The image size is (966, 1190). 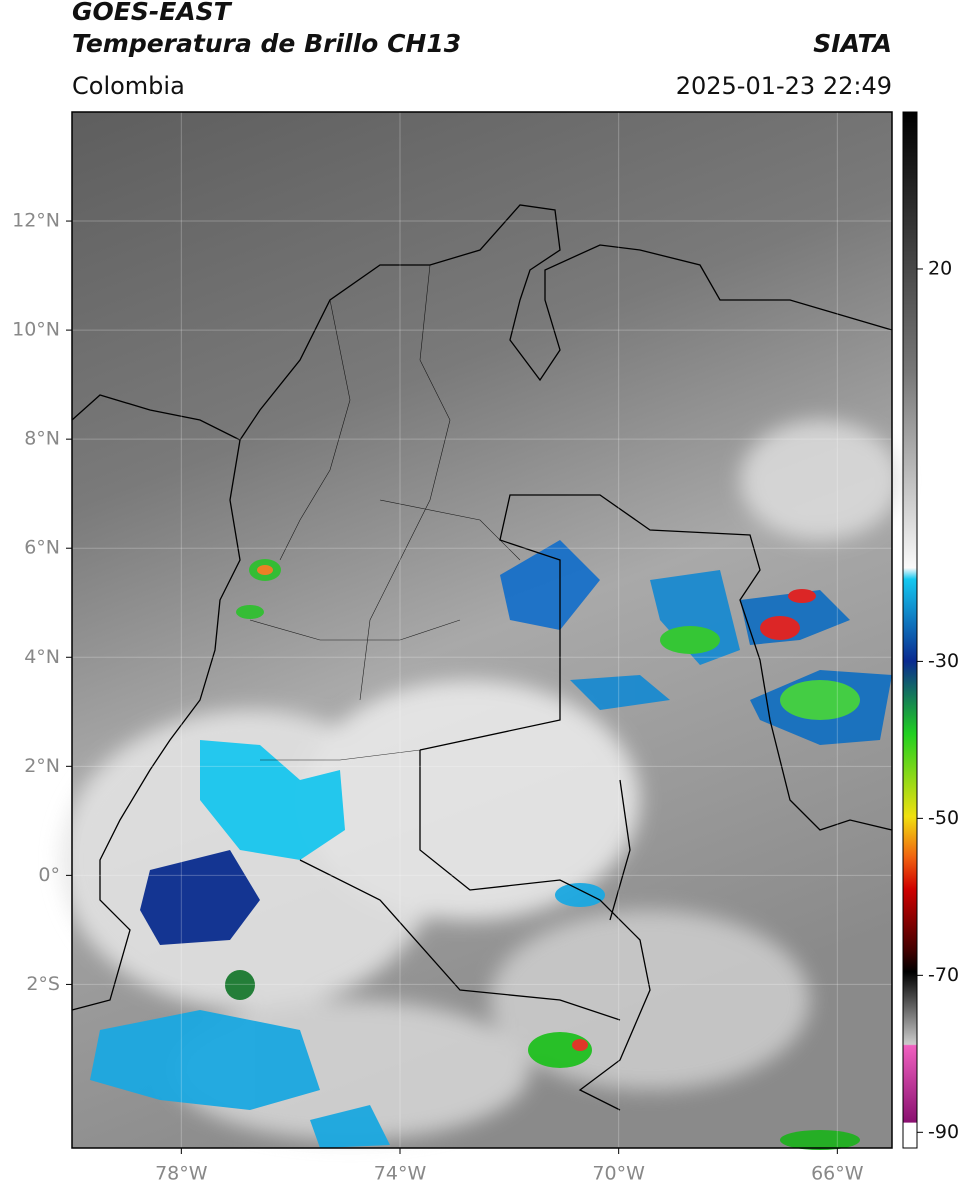 I want to click on y-tick-label: 0°, so click(x=49, y=875).